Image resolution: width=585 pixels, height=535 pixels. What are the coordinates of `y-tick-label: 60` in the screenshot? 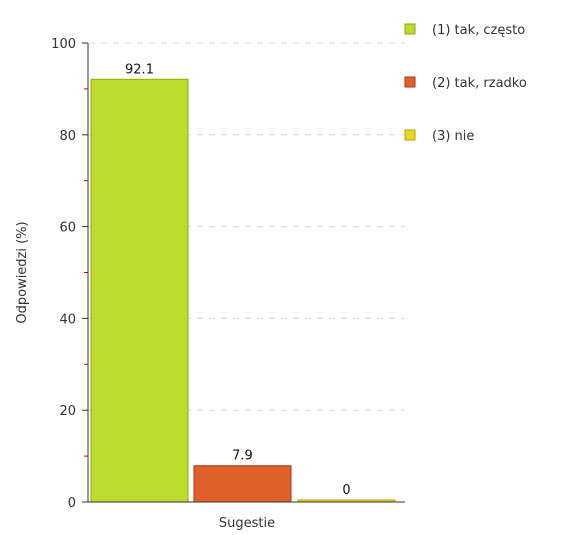 It's located at (67, 228).